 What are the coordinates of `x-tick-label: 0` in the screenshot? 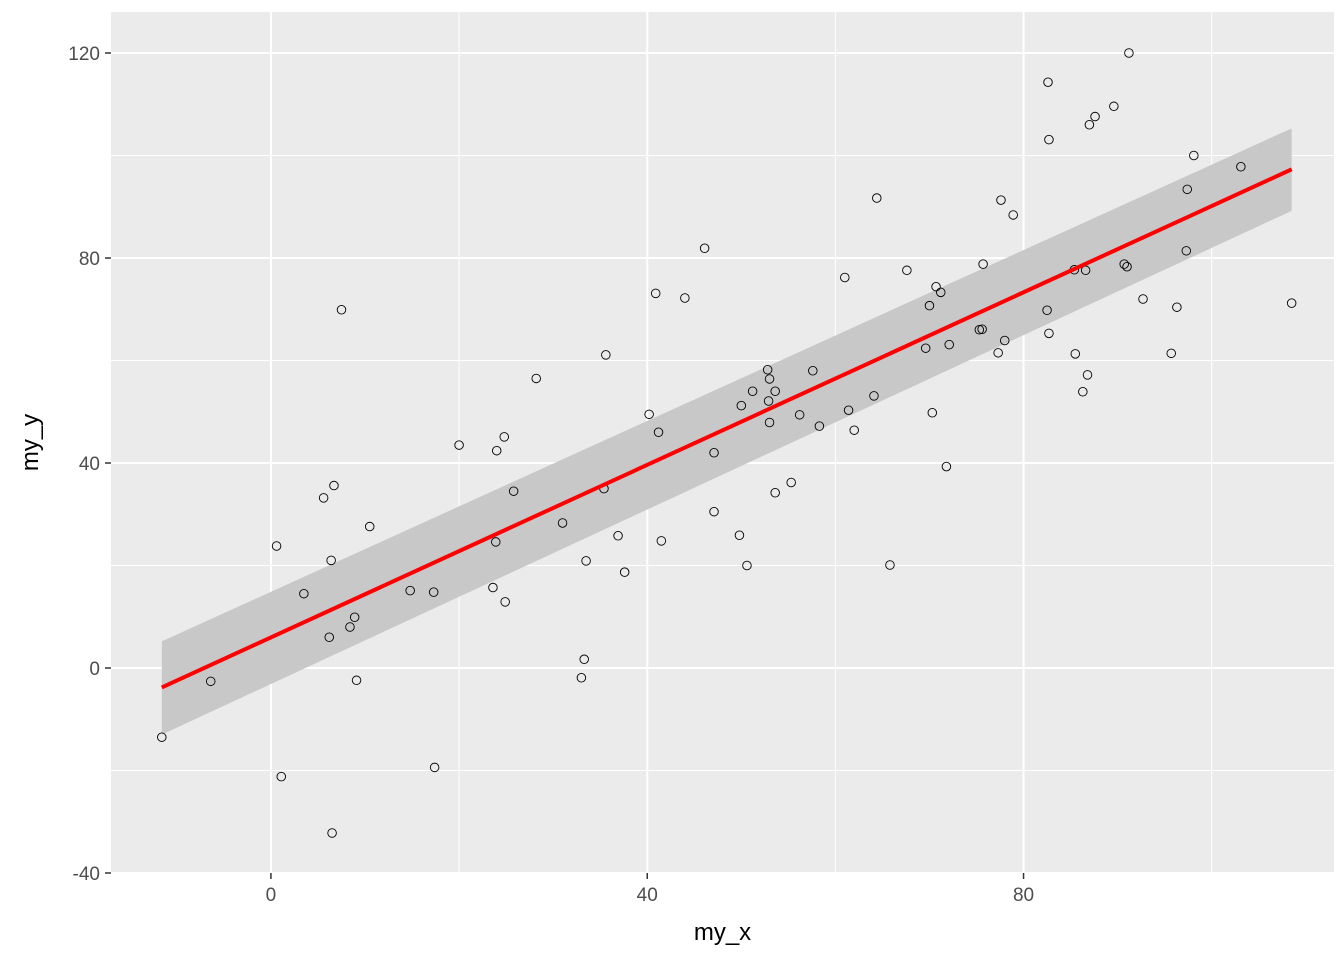 It's located at (271, 895).